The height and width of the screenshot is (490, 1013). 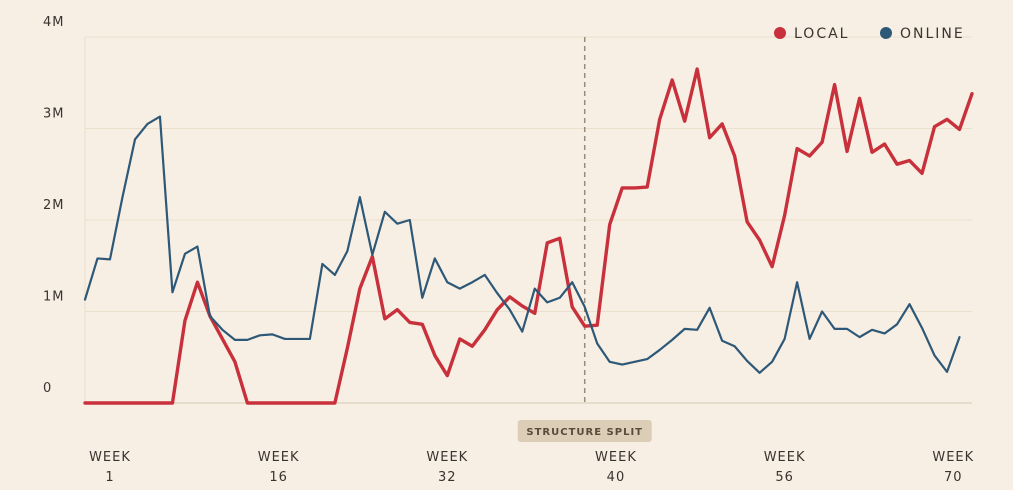 I want to click on x-tick-week-4: WEEK, so click(x=785, y=457).